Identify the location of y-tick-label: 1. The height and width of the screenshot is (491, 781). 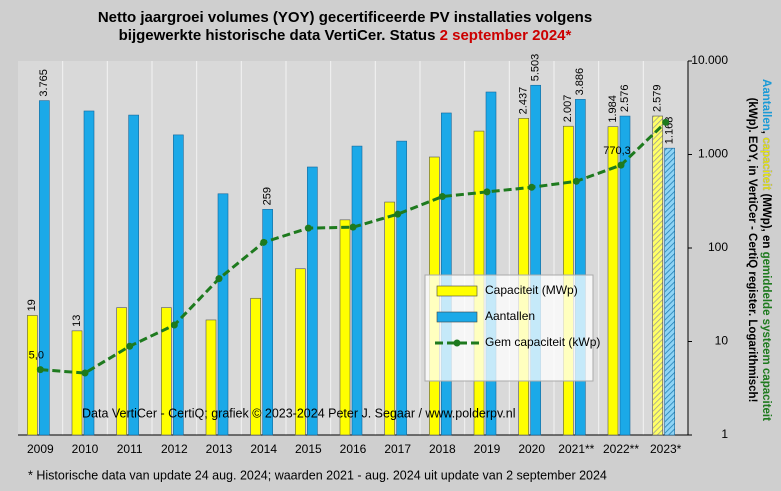
(724, 434).